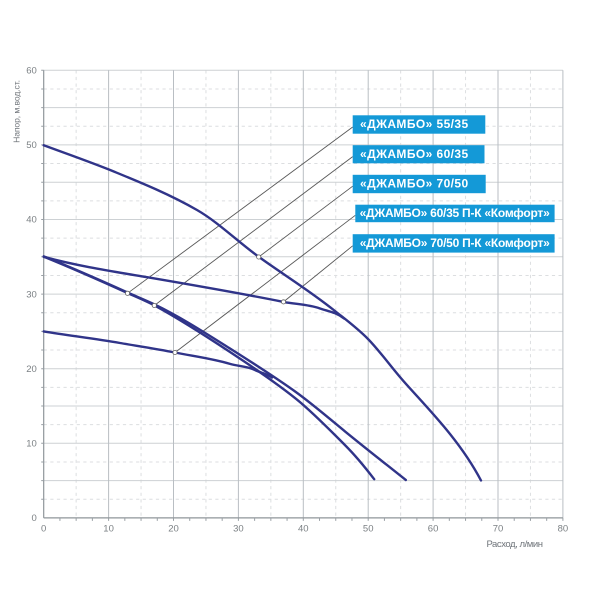 This screenshot has height=605, width=600. Describe the element at coordinates (498, 529) in the screenshot. I see `svg-text: 70` at that location.